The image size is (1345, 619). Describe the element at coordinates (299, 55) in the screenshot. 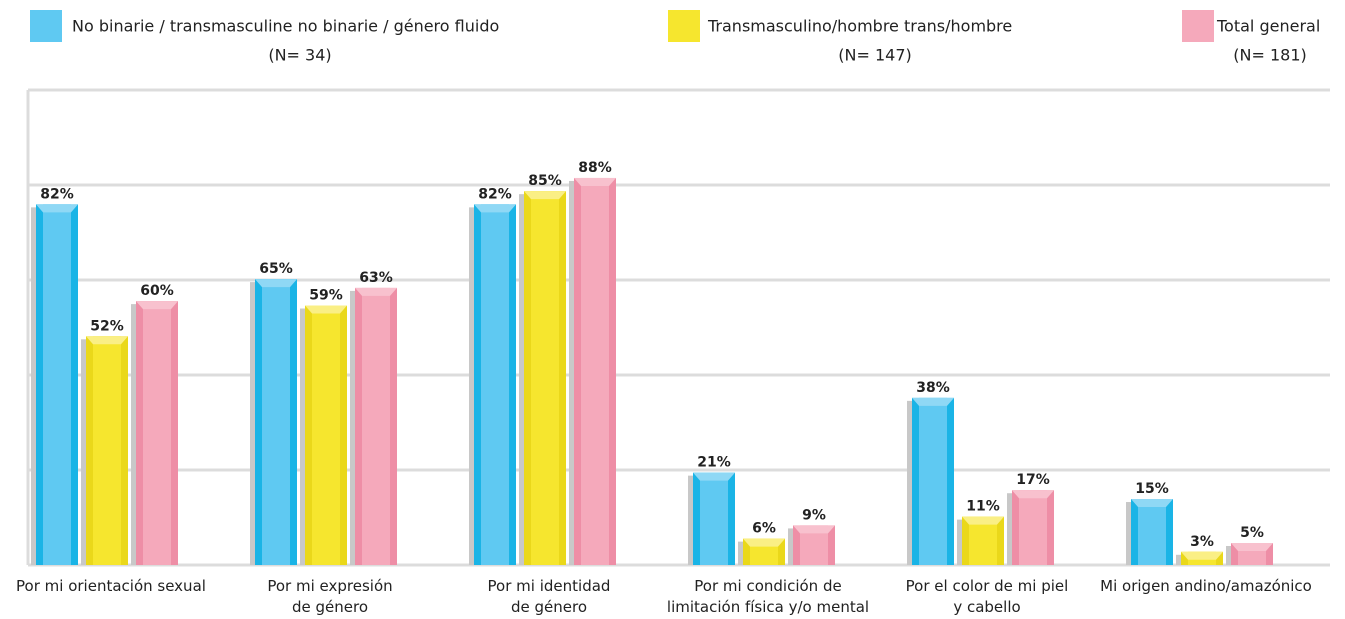

I see `legend-count: (N= 34)` at that location.